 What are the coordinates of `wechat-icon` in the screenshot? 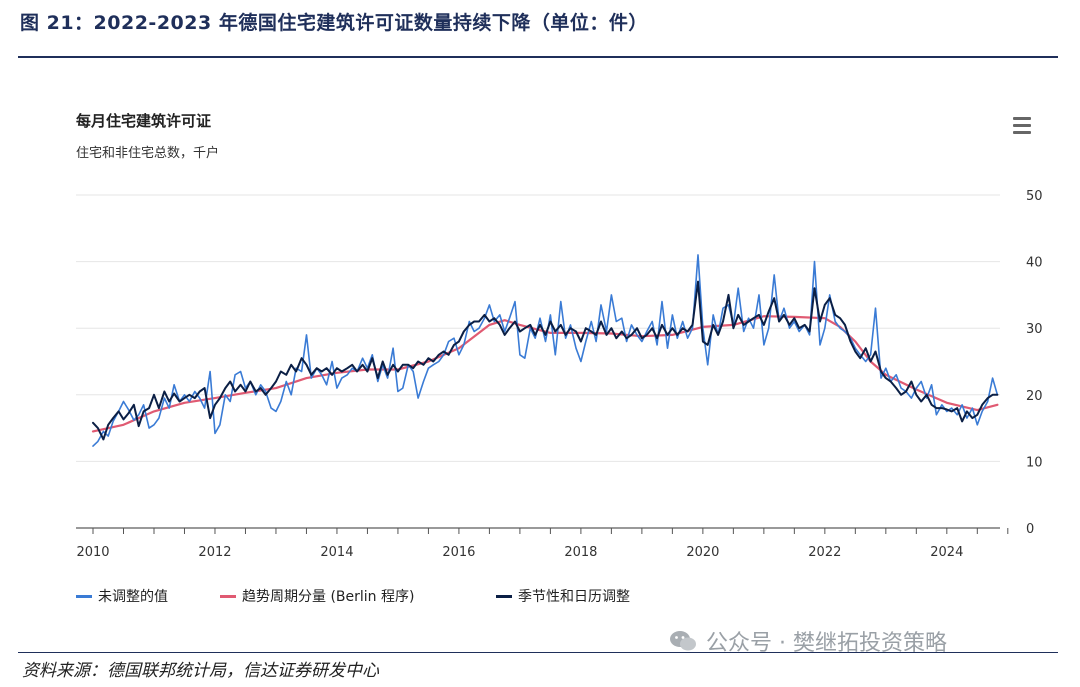 It's located at (683, 641).